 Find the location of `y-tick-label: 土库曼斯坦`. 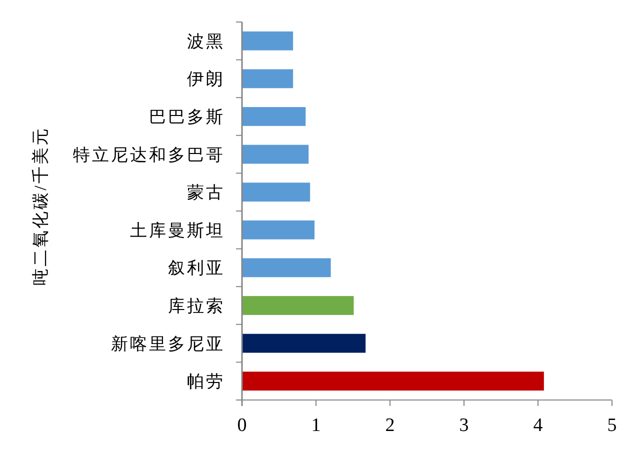

y-tick-label: 土库曼斯坦 is located at coordinates (177, 230).